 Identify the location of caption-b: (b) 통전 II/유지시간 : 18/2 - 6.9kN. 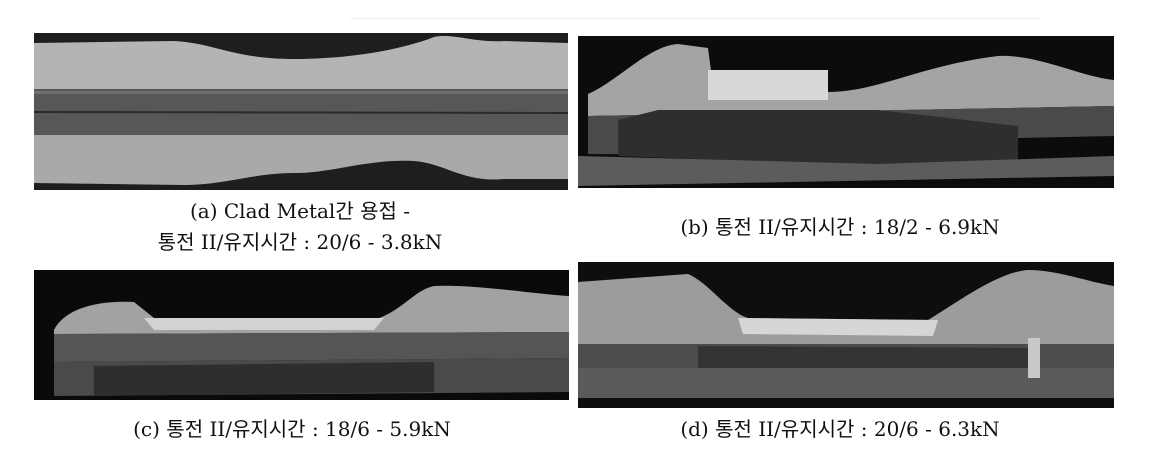
(840, 227).